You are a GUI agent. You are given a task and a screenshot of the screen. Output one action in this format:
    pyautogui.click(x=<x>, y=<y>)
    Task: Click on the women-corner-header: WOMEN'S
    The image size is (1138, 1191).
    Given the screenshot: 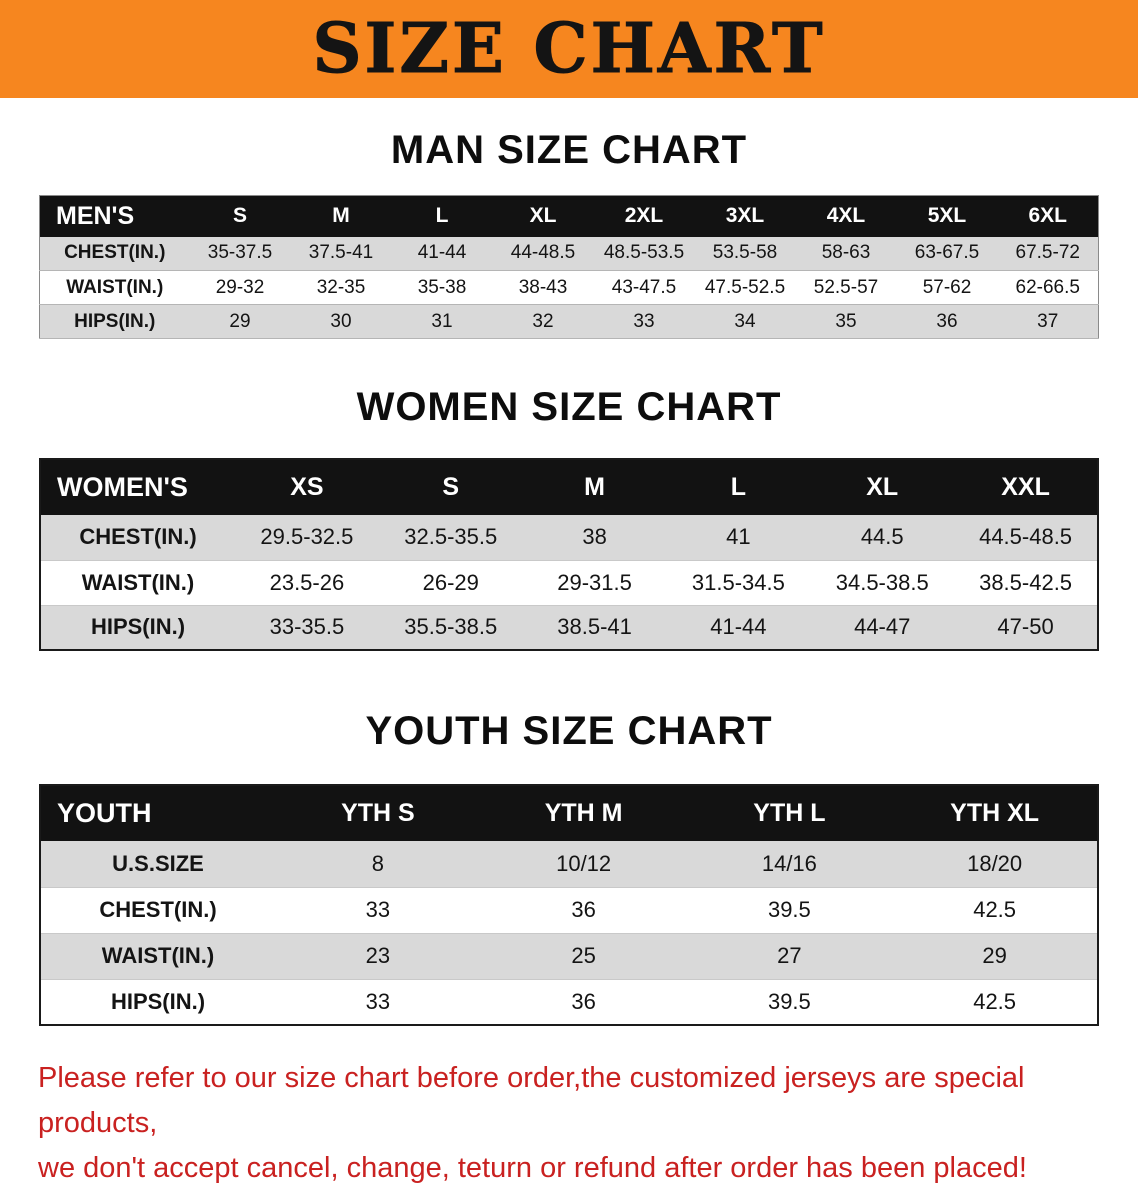 What is the action you would take?
    pyautogui.click(x=137, y=487)
    